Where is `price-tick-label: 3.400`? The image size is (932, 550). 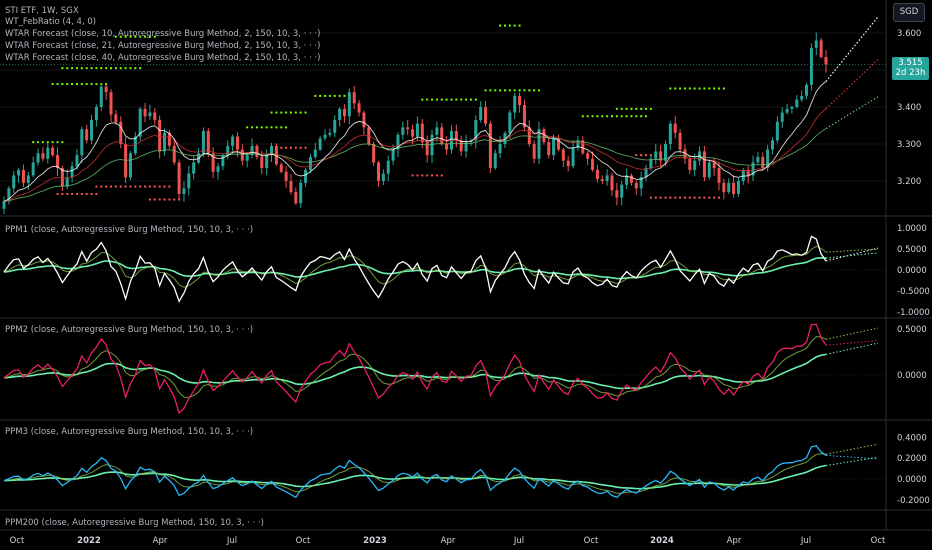 price-tick-label: 3.400 is located at coordinates (909, 108).